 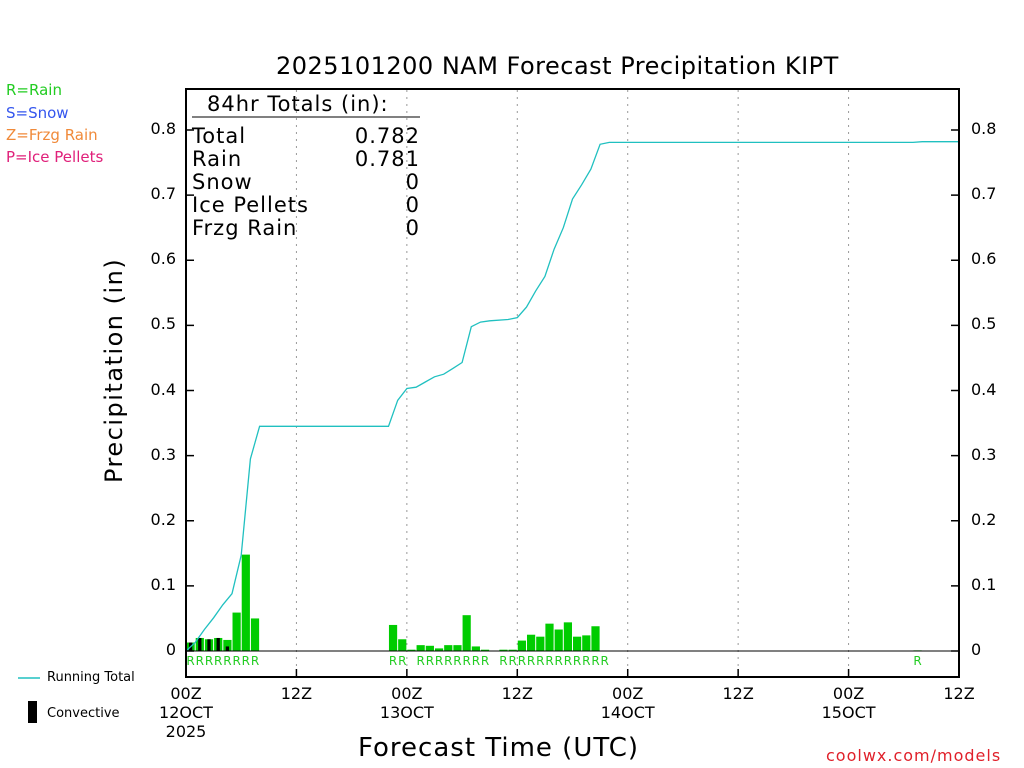 What do you see at coordinates (250, 205) in the screenshot?
I see `totals-label-ice-pellets: Ice Pellets` at bounding box center [250, 205].